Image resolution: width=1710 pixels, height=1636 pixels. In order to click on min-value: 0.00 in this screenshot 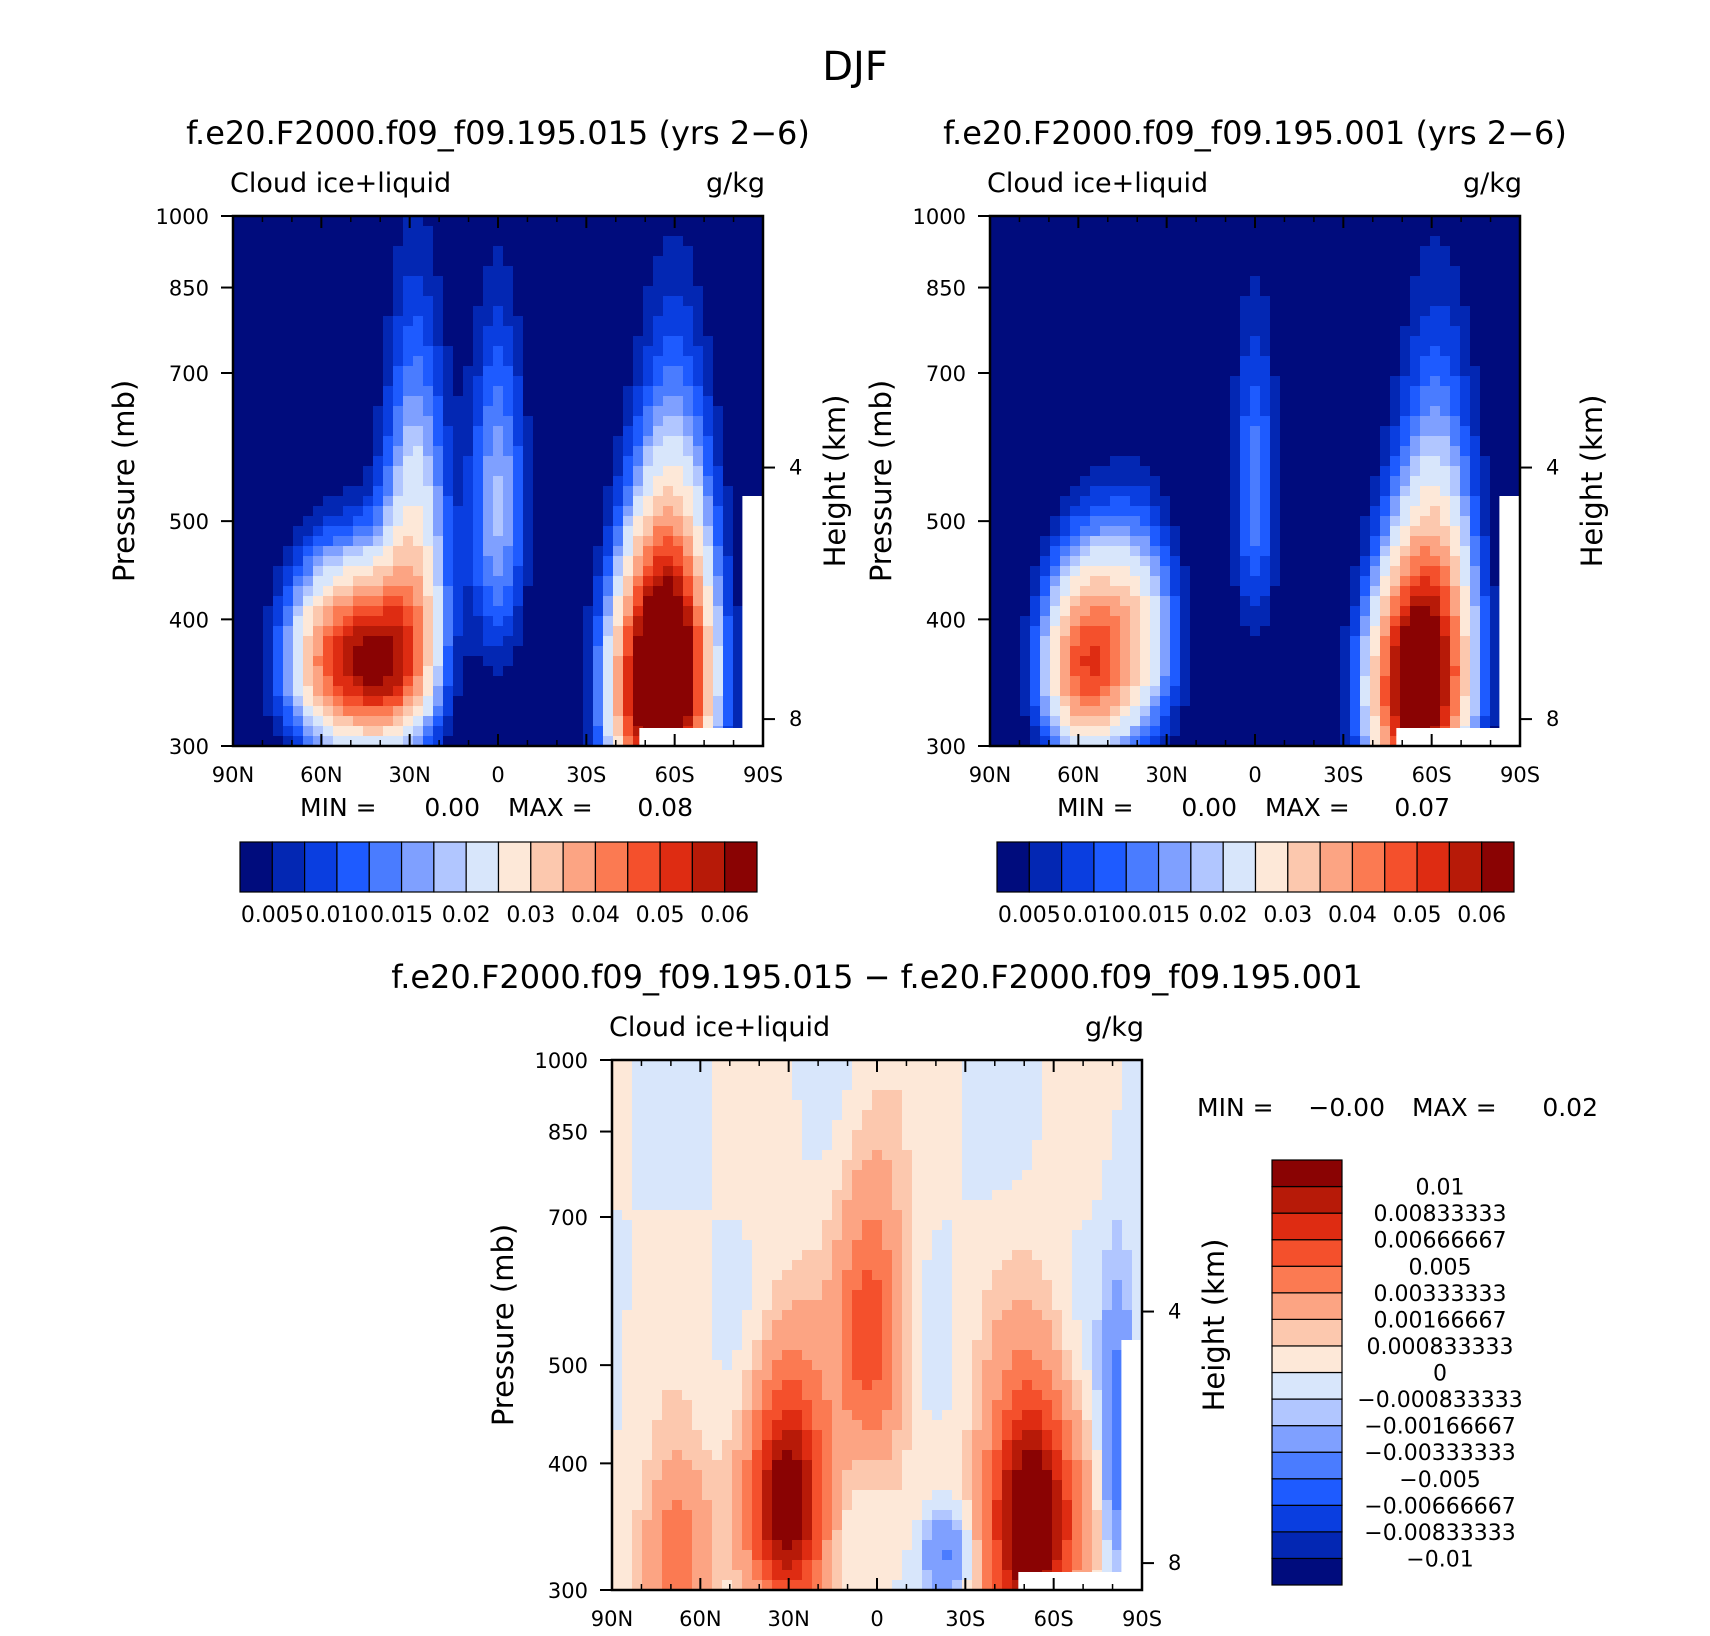, I will do `click(452, 807)`.